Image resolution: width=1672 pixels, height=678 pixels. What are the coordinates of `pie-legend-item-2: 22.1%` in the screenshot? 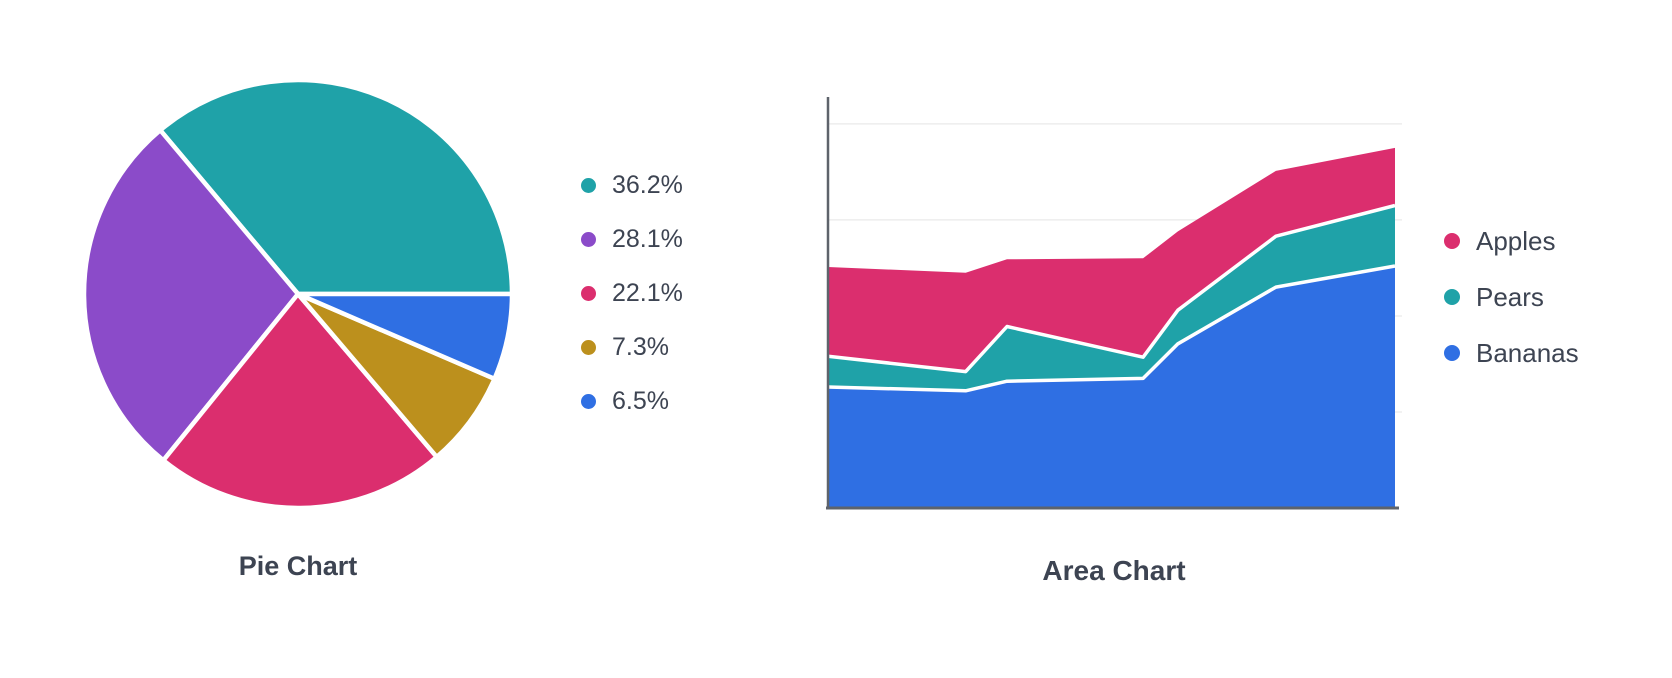 It's located at (632, 293).